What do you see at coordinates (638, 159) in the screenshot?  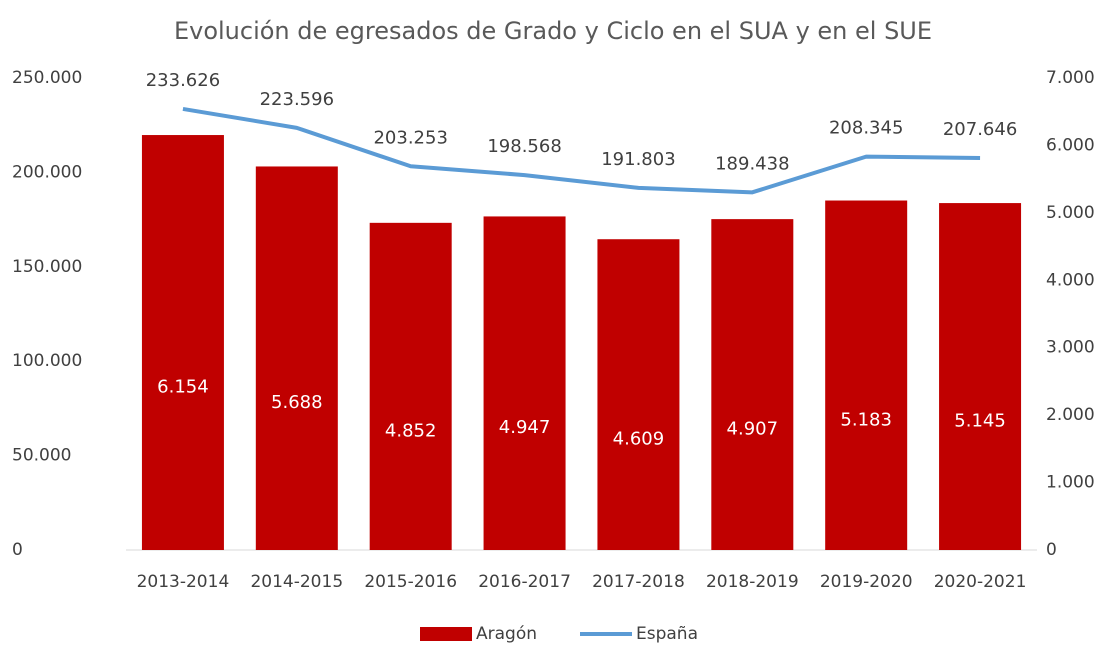 I see `line-value-label: 191.803` at bounding box center [638, 159].